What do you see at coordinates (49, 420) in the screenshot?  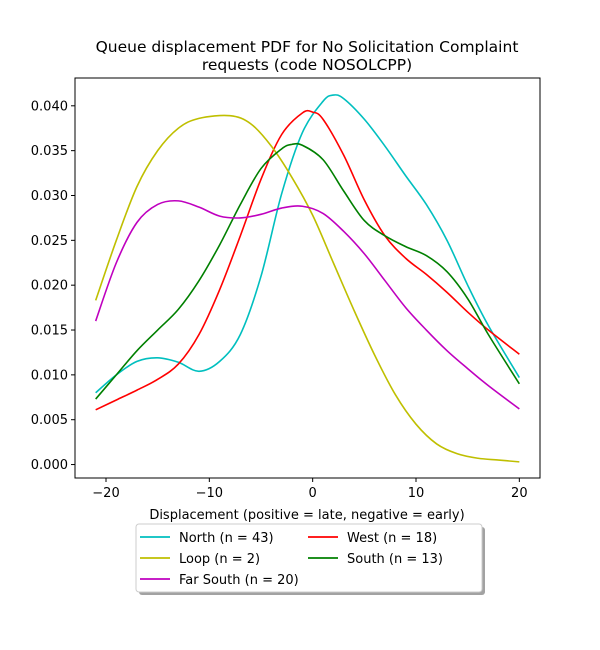 I see `y-tick-label: 0.005` at bounding box center [49, 420].